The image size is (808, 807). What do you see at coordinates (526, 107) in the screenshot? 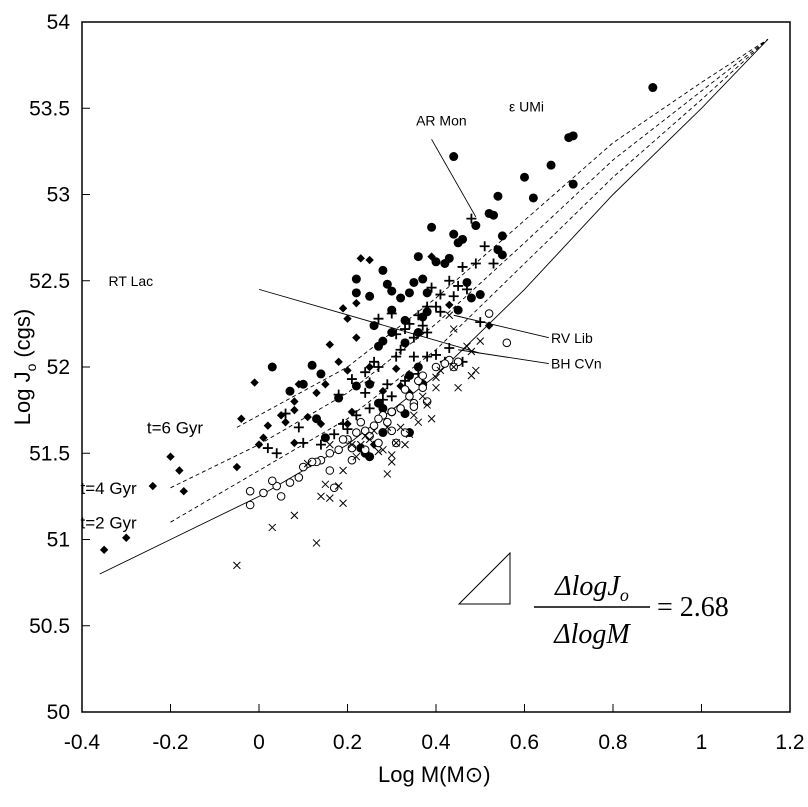
I see `annotation-label: ε UMi` at bounding box center [526, 107].